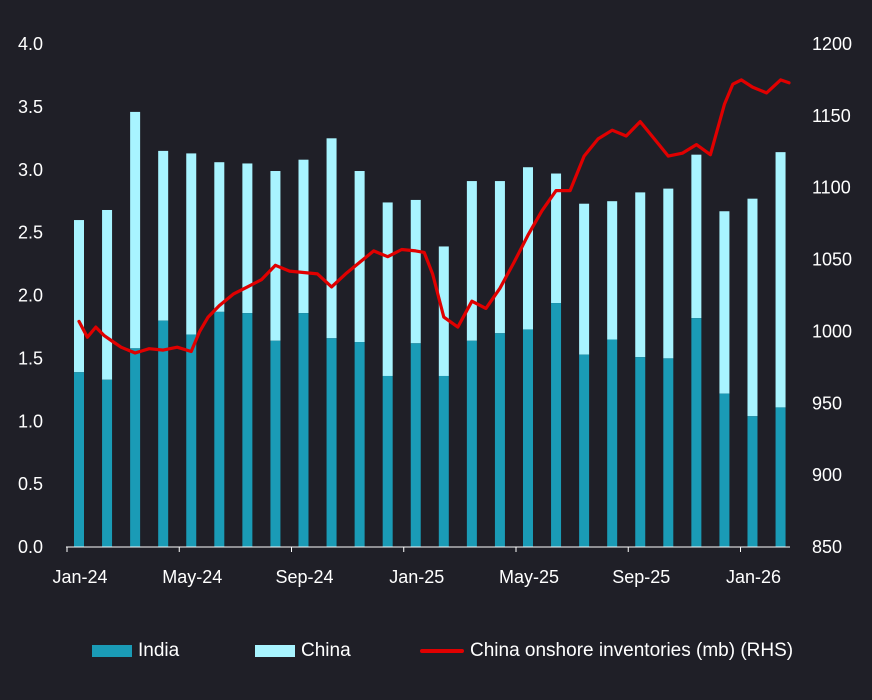 Image resolution: width=872 pixels, height=700 pixels. I want to click on right-tick-label: 950, so click(827, 403).